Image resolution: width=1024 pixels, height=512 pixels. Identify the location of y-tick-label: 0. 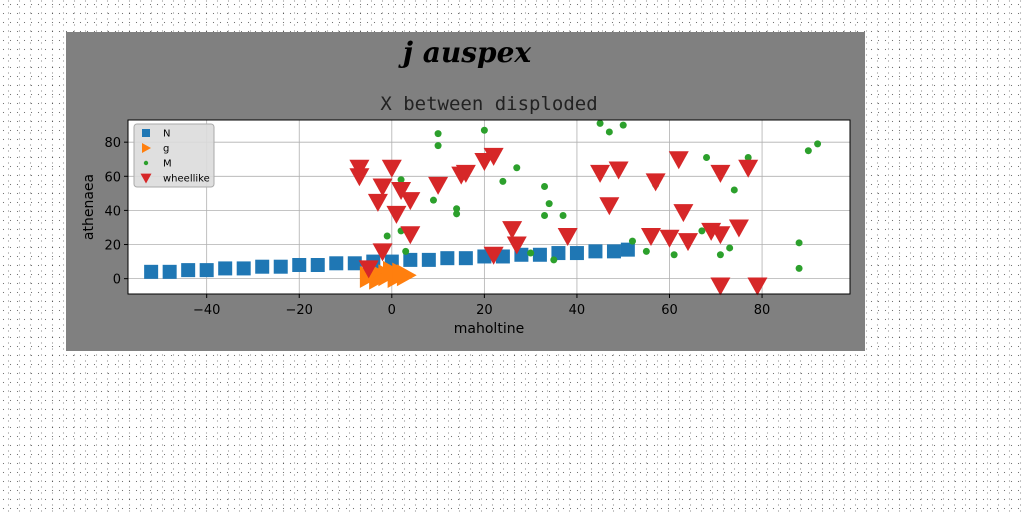
(117, 280).